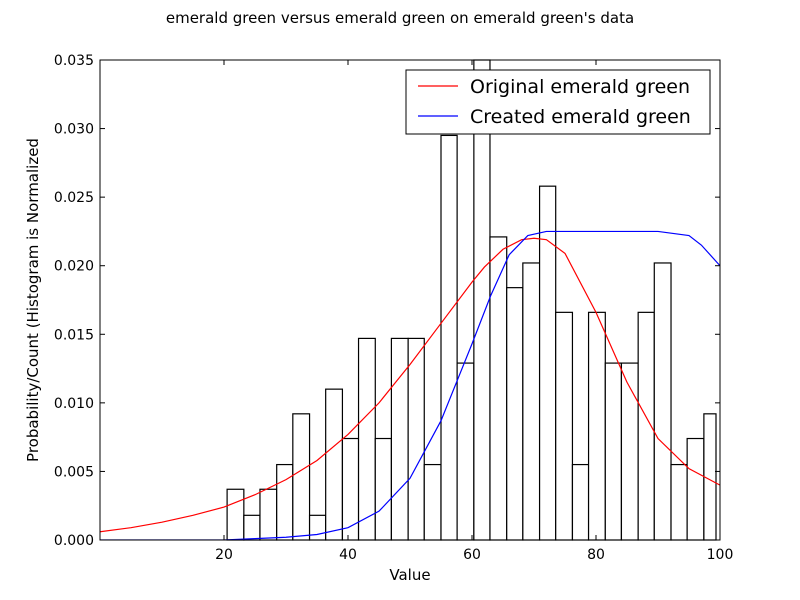 The height and width of the screenshot is (600, 800). What do you see at coordinates (74, 404) in the screenshot?
I see `y-tick-label: 0.010` at bounding box center [74, 404].